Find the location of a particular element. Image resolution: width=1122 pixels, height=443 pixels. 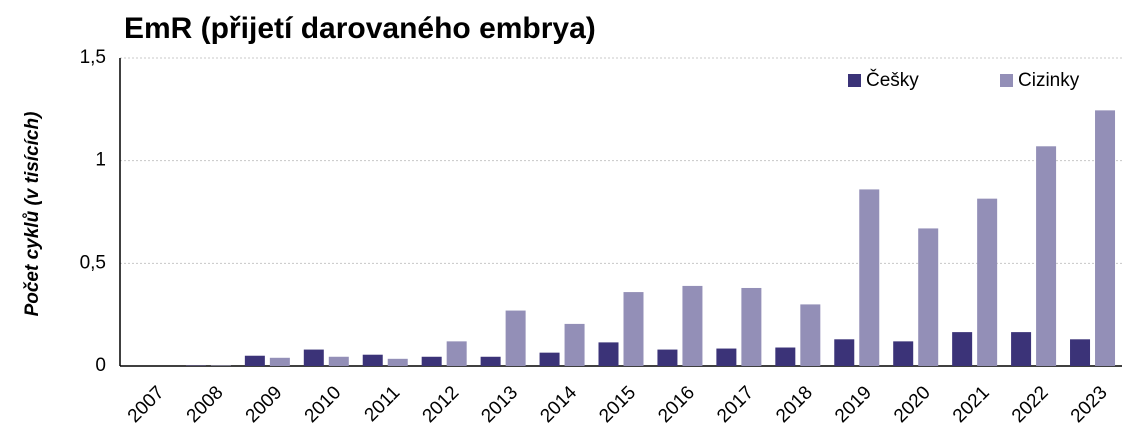

x-tick-label: 2011 is located at coordinates (383, 404).